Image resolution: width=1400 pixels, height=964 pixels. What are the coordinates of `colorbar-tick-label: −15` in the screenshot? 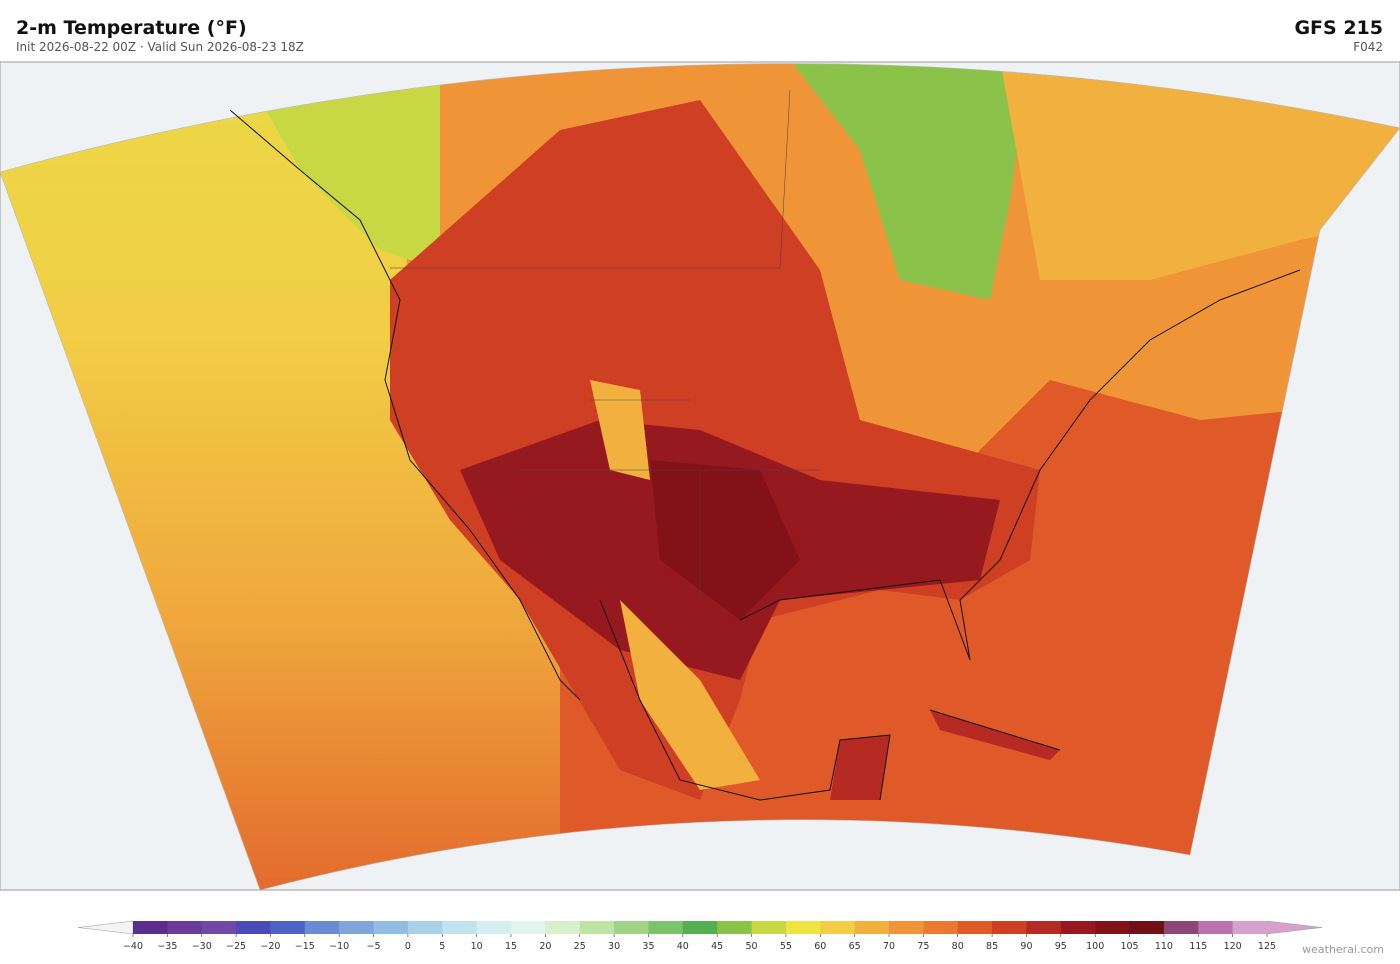 It's located at (305, 946).